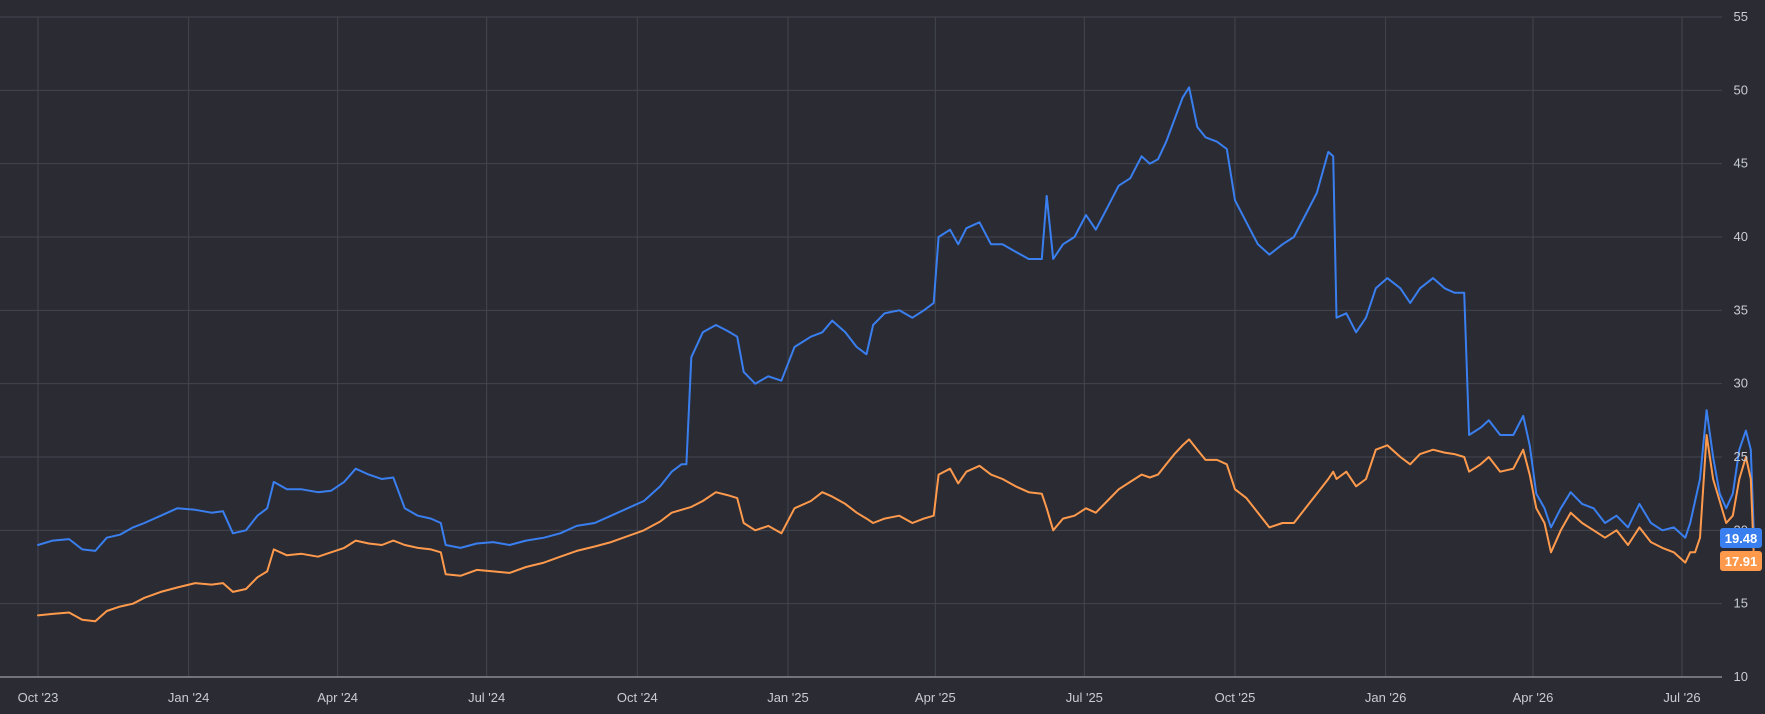  What do you see at coordinates (1235, 697) in the screenshot?
I see `x-tick-label: Oct '25` at bounding box center [1235, 697].